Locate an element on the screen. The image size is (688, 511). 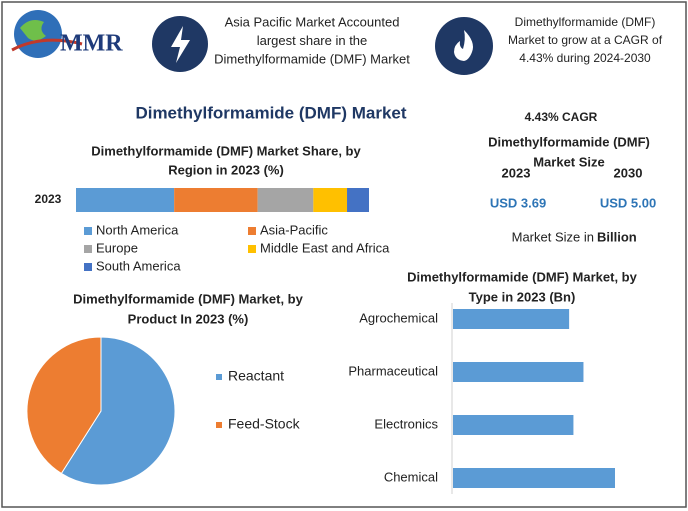
bolt-icon is located at coordinates (180, 44).